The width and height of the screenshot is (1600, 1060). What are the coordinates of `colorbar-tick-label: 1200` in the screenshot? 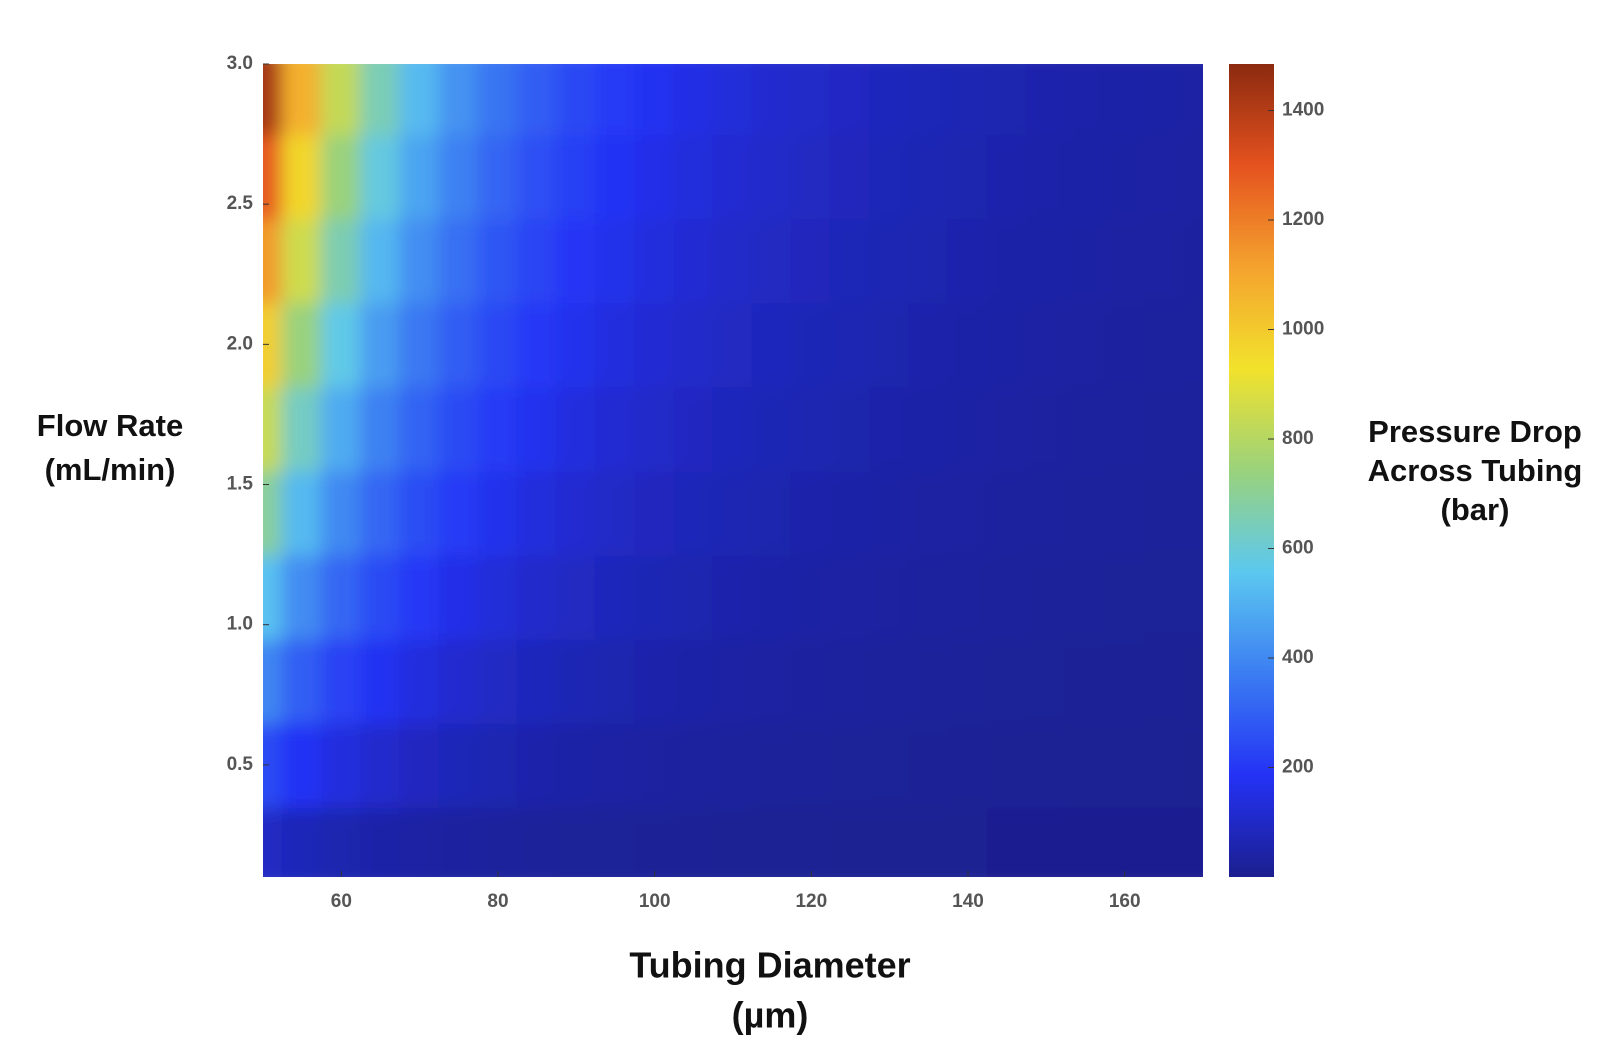 It's located at (1303, 219).